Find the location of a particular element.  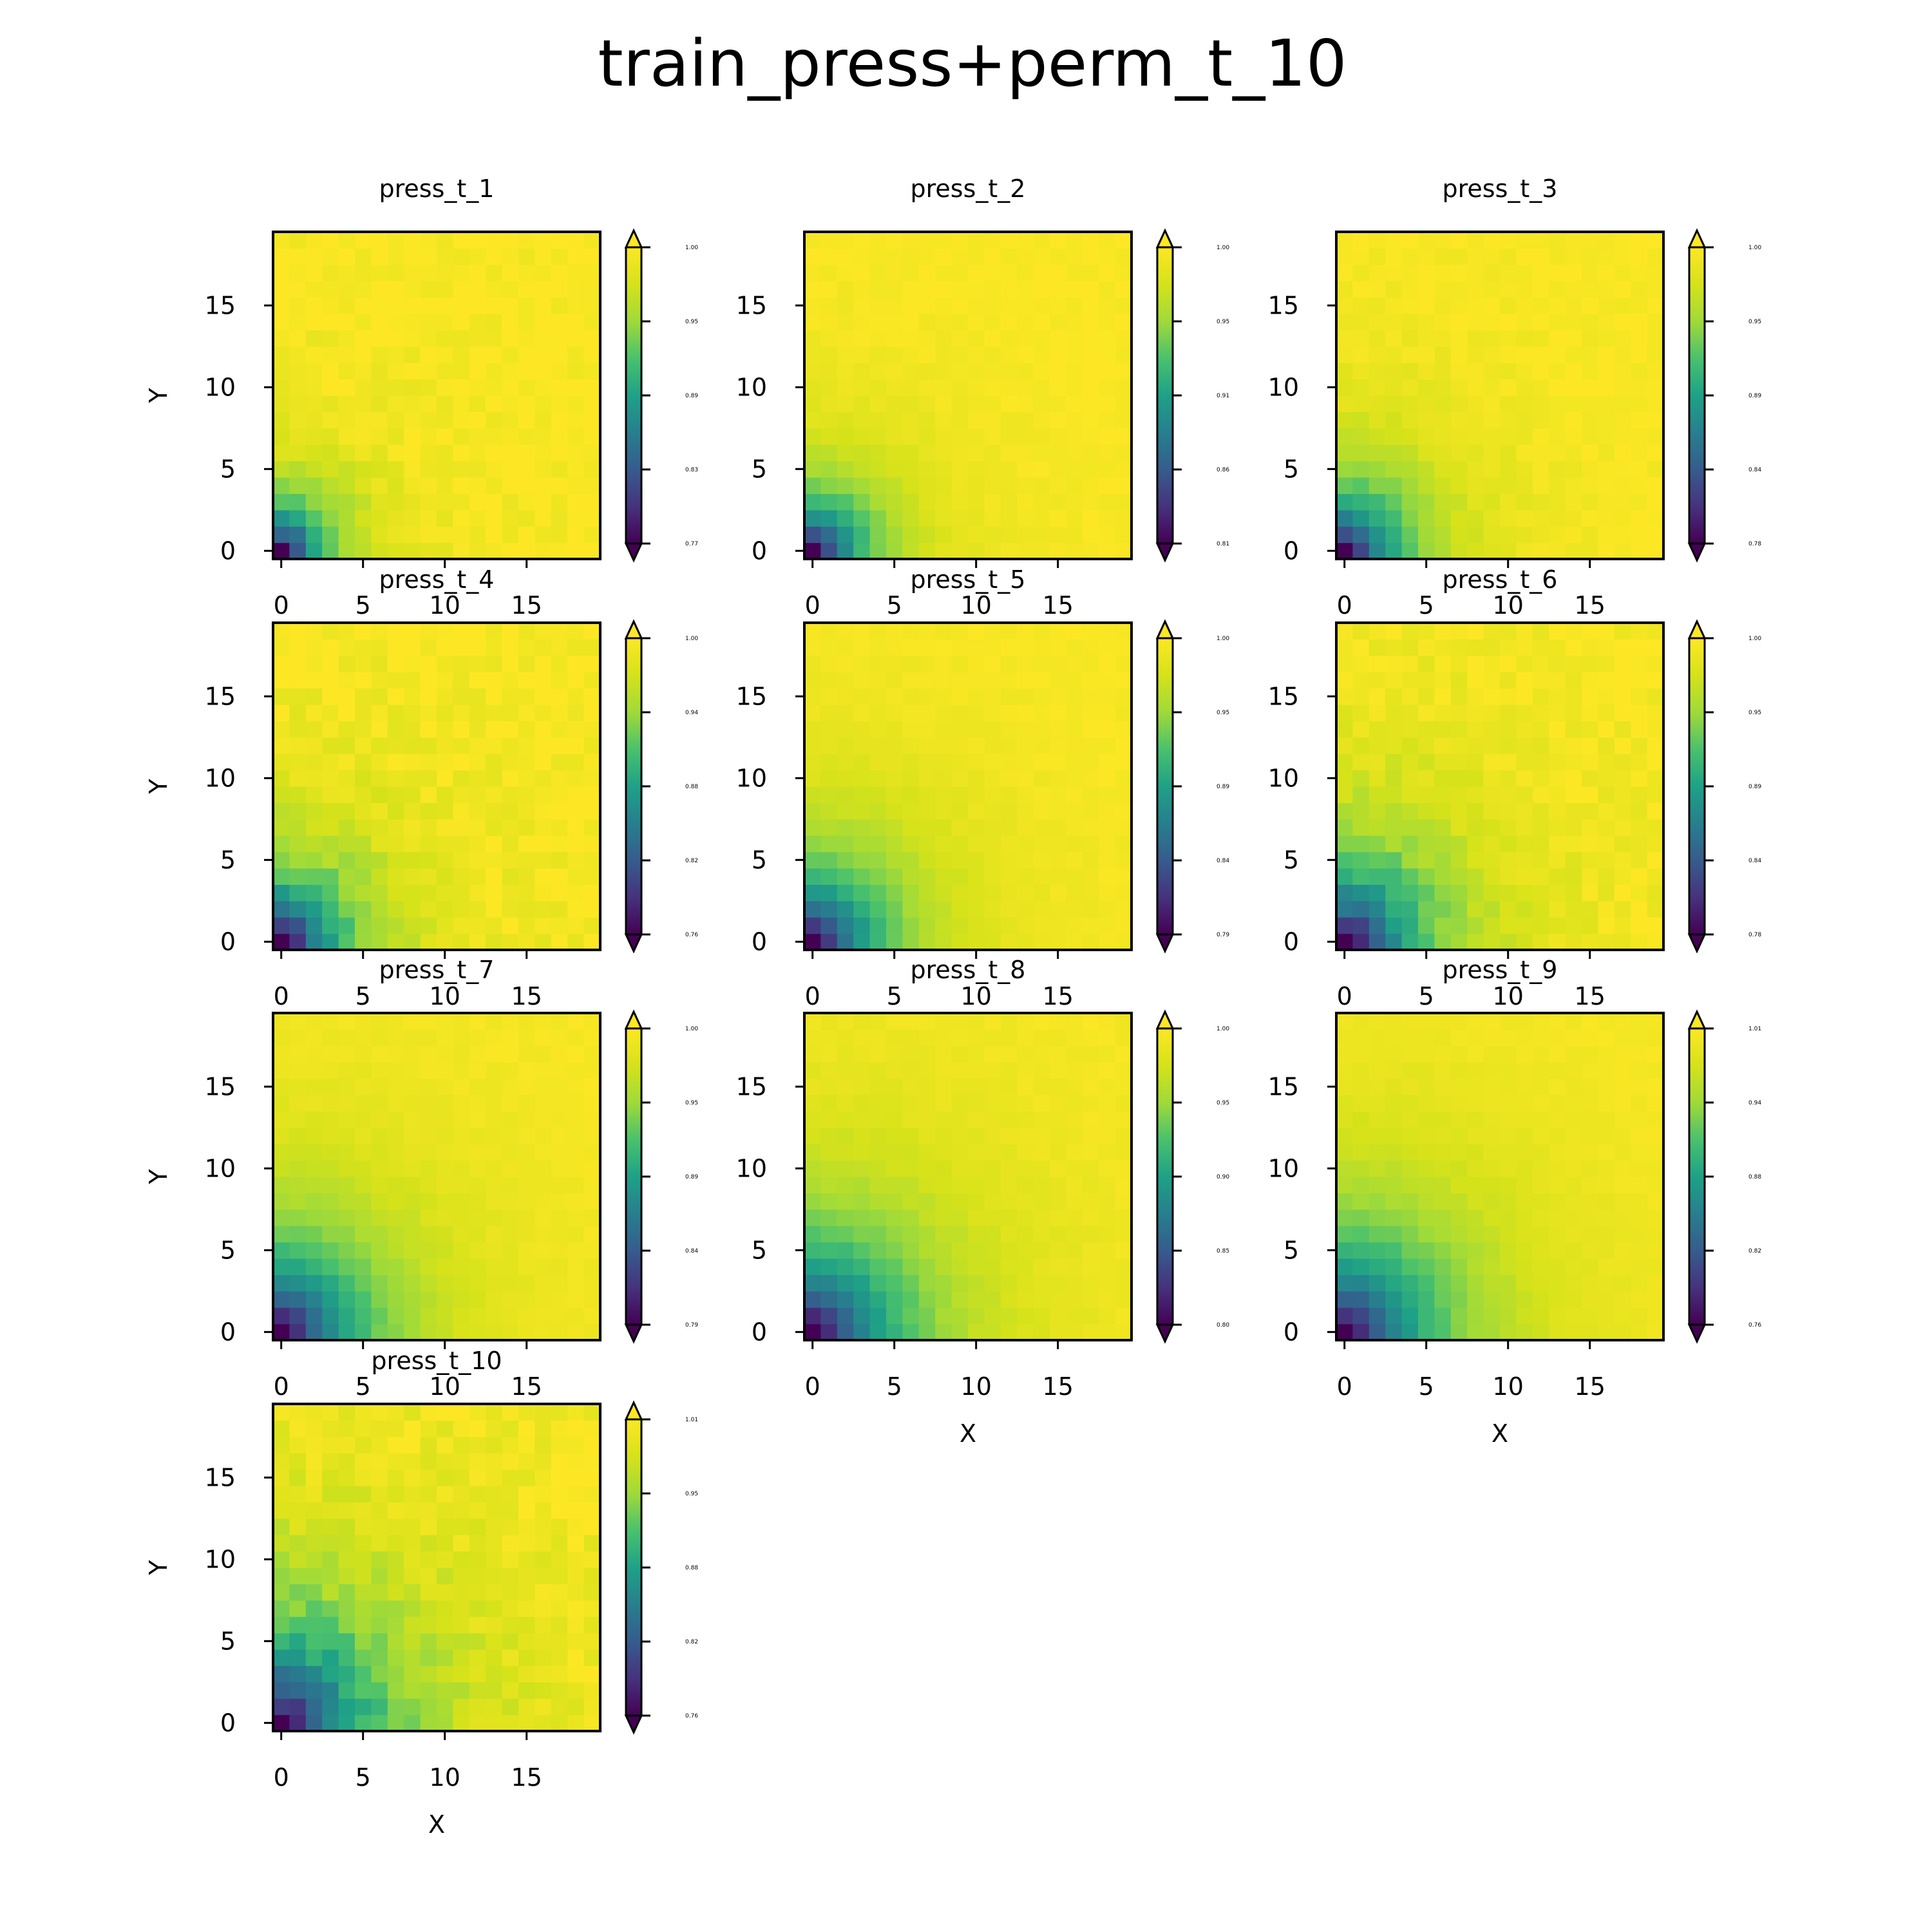

y-tick-label: 0 is located at coordinates (1291, 942).